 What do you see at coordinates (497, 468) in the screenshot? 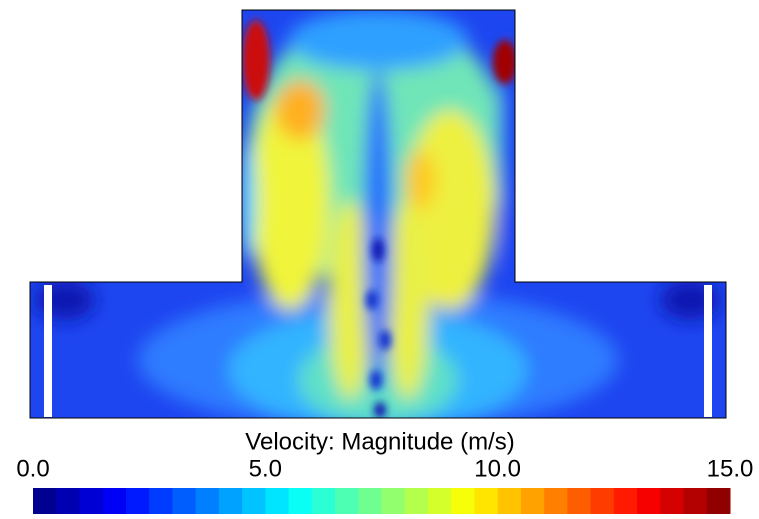
I see `colorbar-tick-label: 10.0` at bounding box center [497, 468].